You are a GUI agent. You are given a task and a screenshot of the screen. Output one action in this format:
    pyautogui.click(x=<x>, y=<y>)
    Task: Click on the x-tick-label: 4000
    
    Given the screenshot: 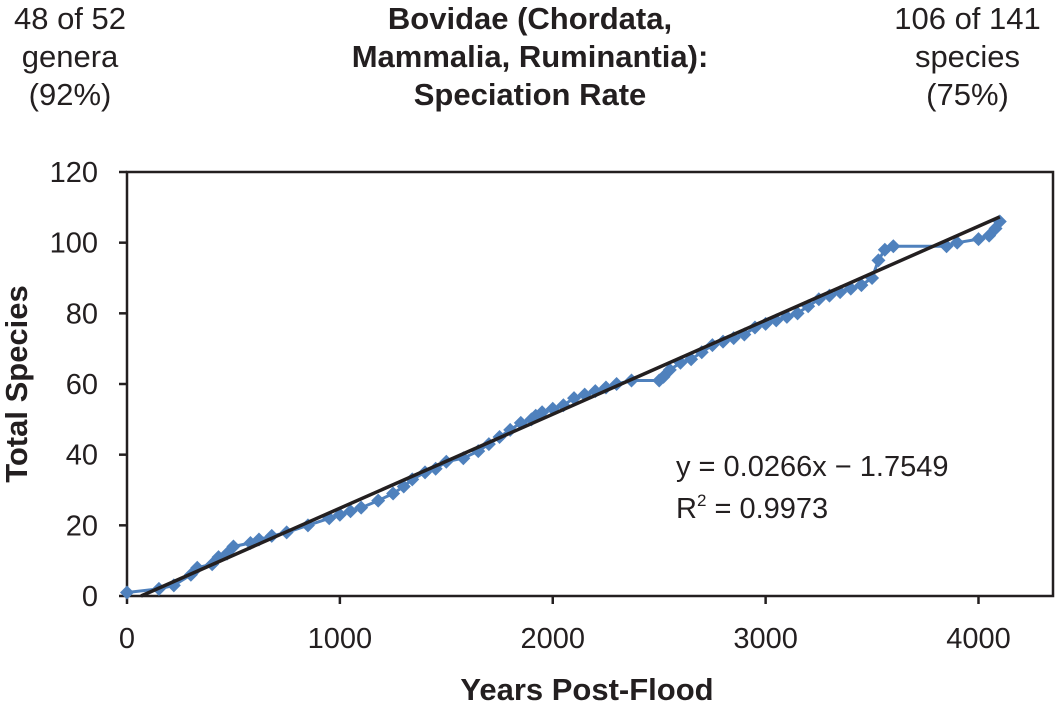 What is the action you would take?
    pyautogui.click(x=978, y=639)
    